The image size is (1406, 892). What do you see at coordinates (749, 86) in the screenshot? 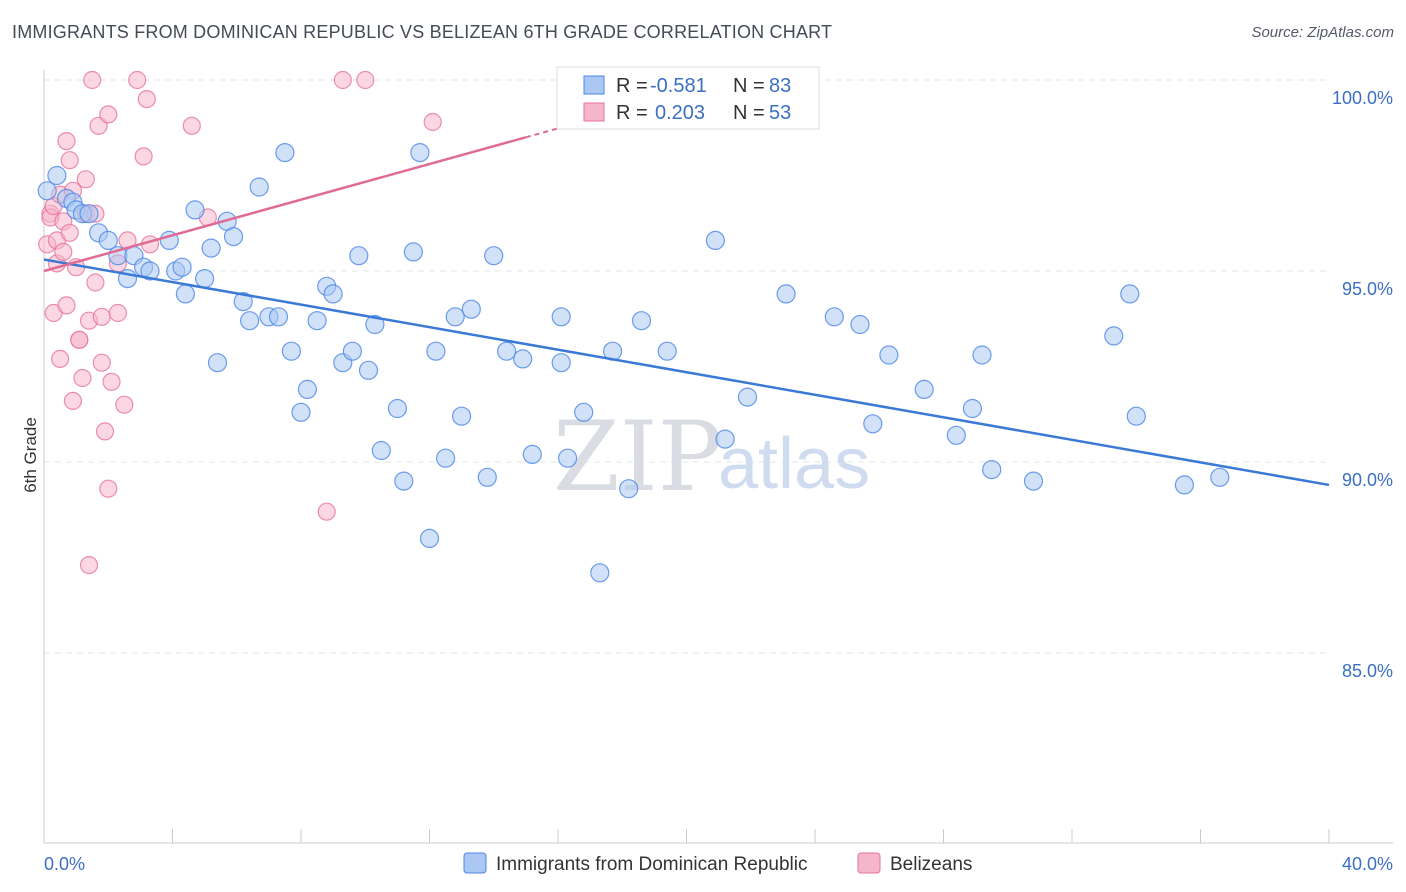
I see `legend-n-label-1: N =` at bounding box center [749, 86].